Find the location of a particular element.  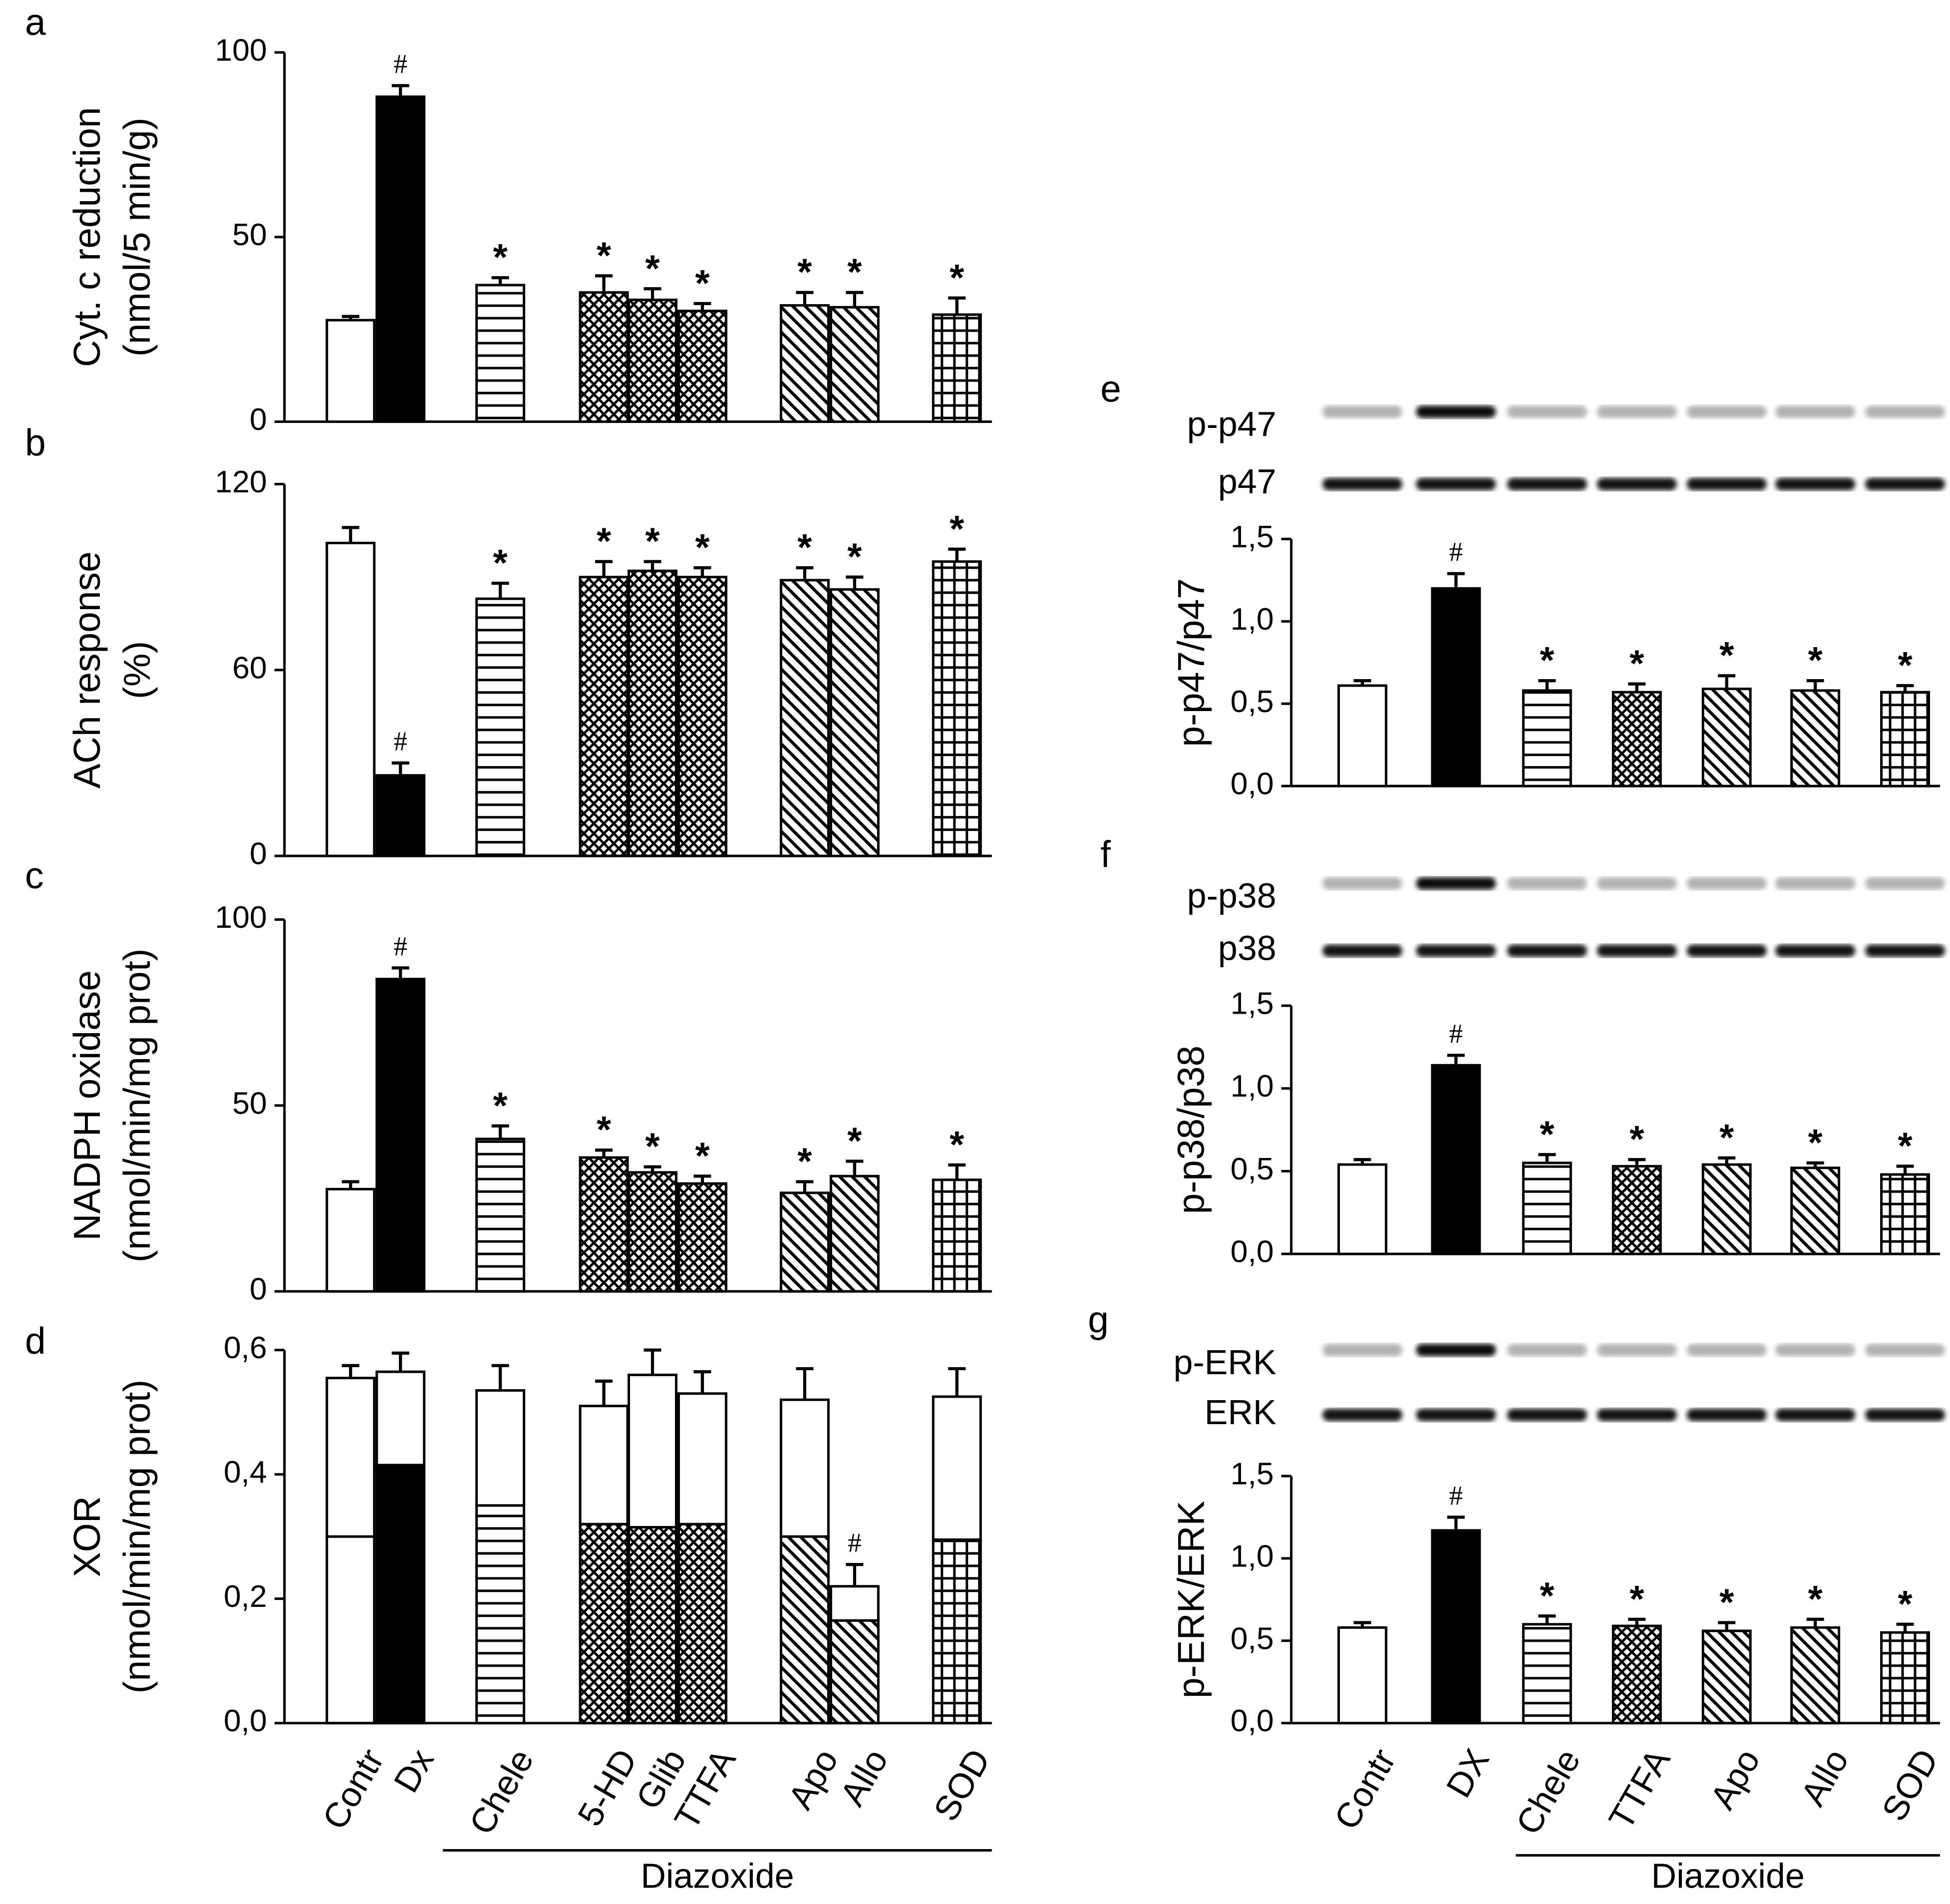

x-tick-label: Allo is located at coordinates (864, 1777).